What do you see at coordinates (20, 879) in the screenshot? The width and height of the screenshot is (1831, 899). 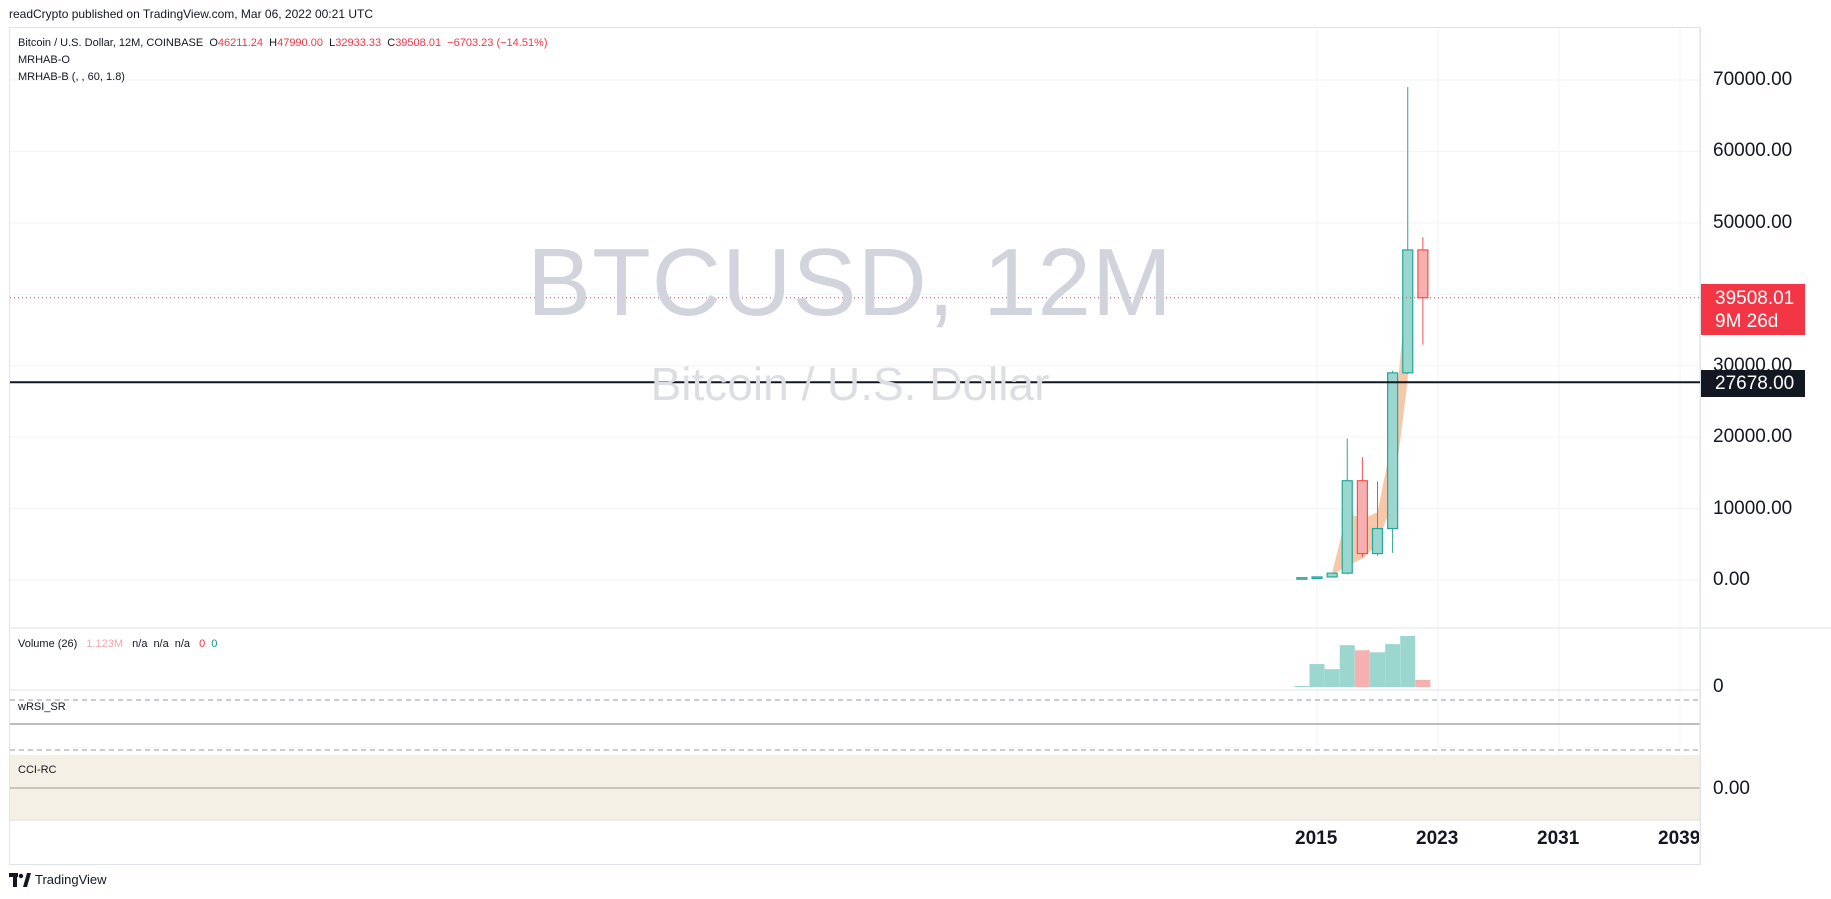 I see `tradingview-logo-icon` at bounding box center [20, 879].